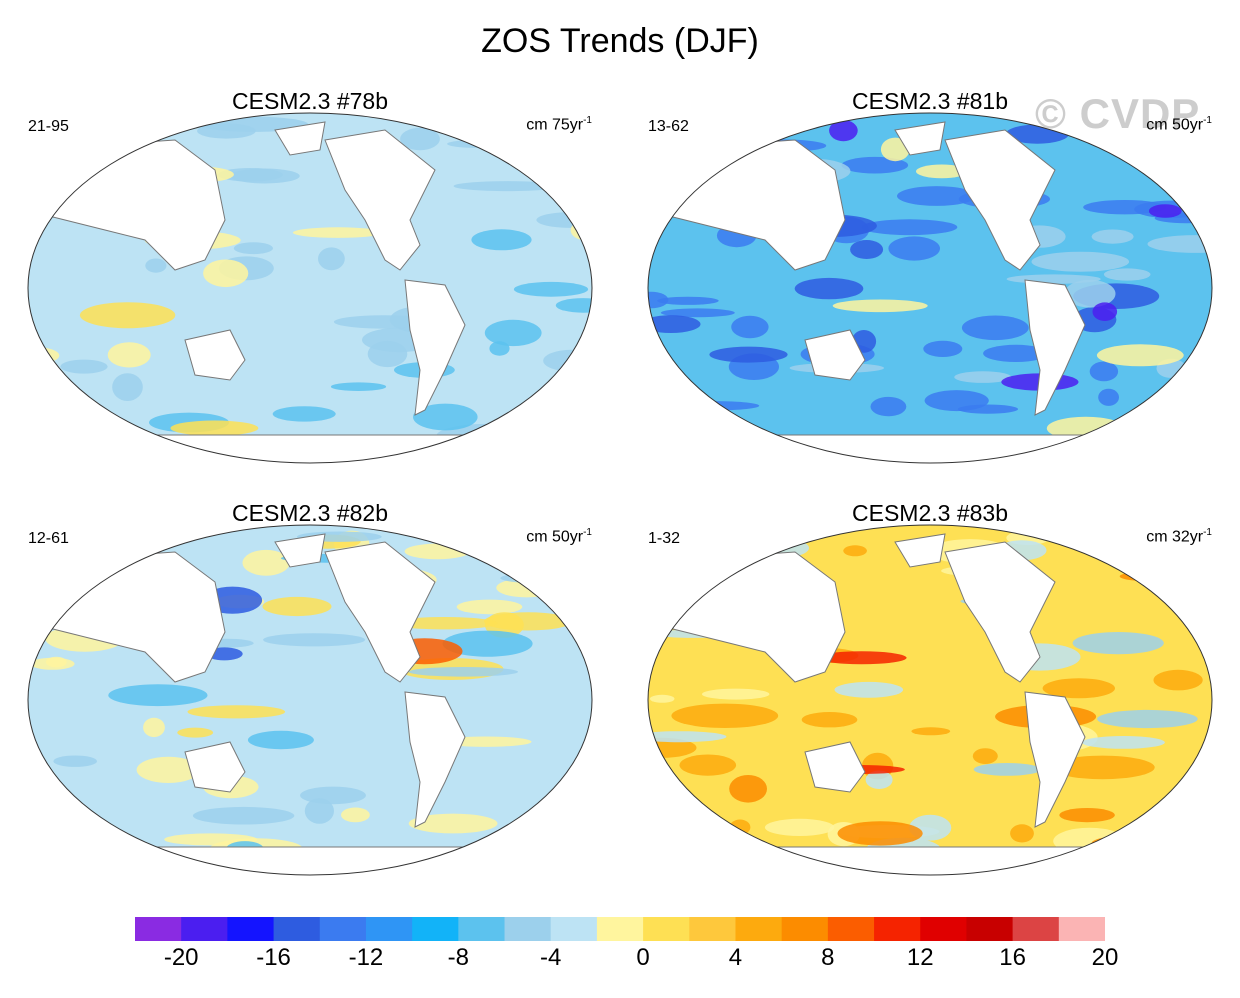  I want to click on colorbar, so click(620, 929).